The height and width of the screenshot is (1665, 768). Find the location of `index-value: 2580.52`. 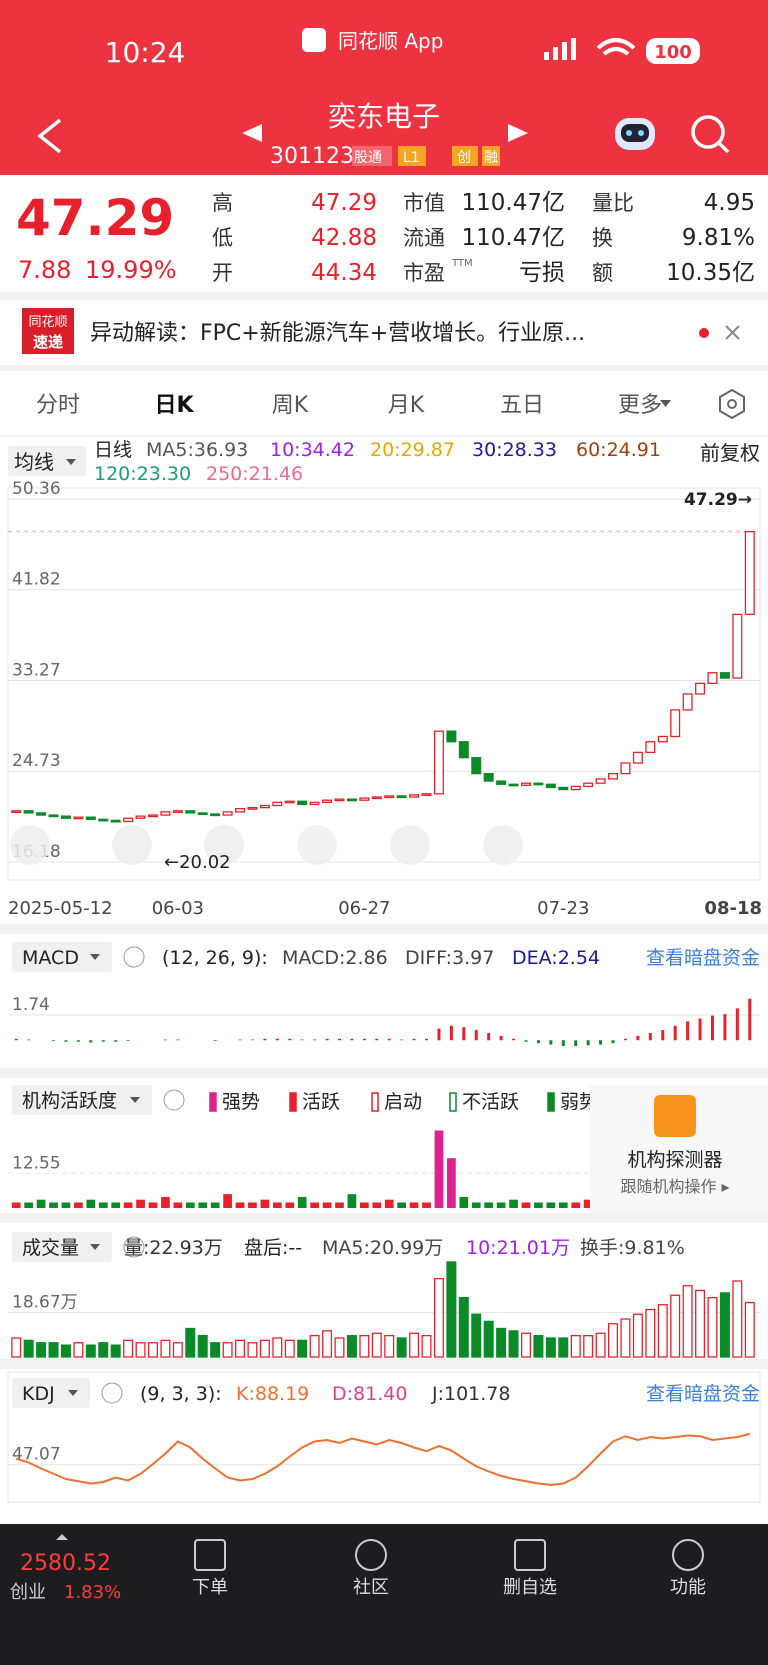

index-value: 2580.52 is located at coordinates (65, 1563).